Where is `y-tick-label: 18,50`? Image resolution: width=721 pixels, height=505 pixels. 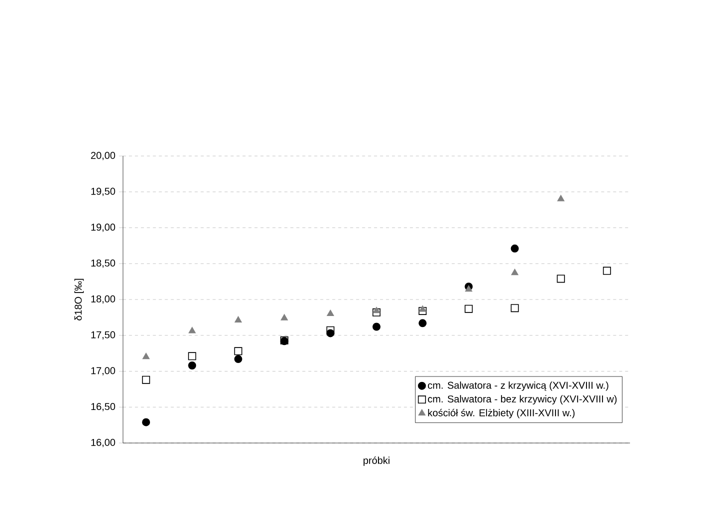
y-tick-label: 18,50 is located at coordinates (103, 264).